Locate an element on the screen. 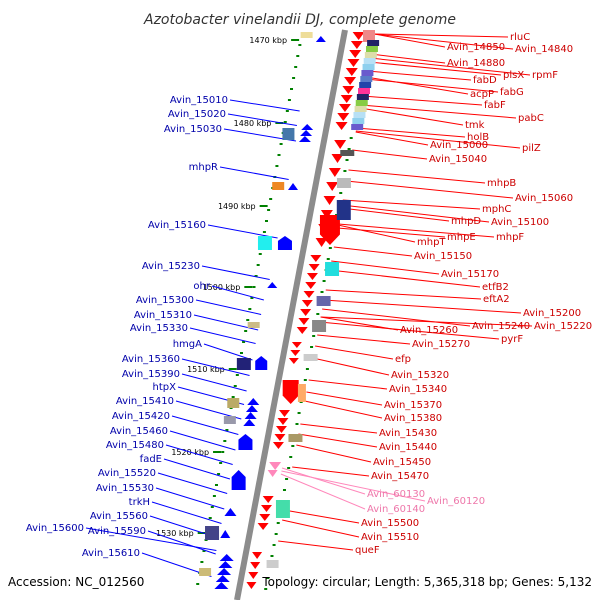 Image resolution: width=600 pixels, height=600 pixels. reverse-gene-label: Avin_15370 is located at coordinates (413, 405).